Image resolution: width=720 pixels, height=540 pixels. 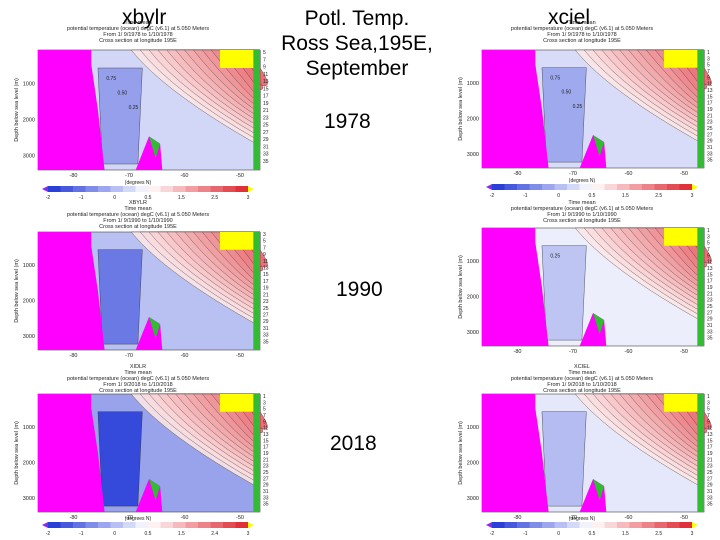 What do you see at coordinates (492, 534) in the screenshot?
I see `colorbar-tick-label: -2` at bounding box center [492, 534].